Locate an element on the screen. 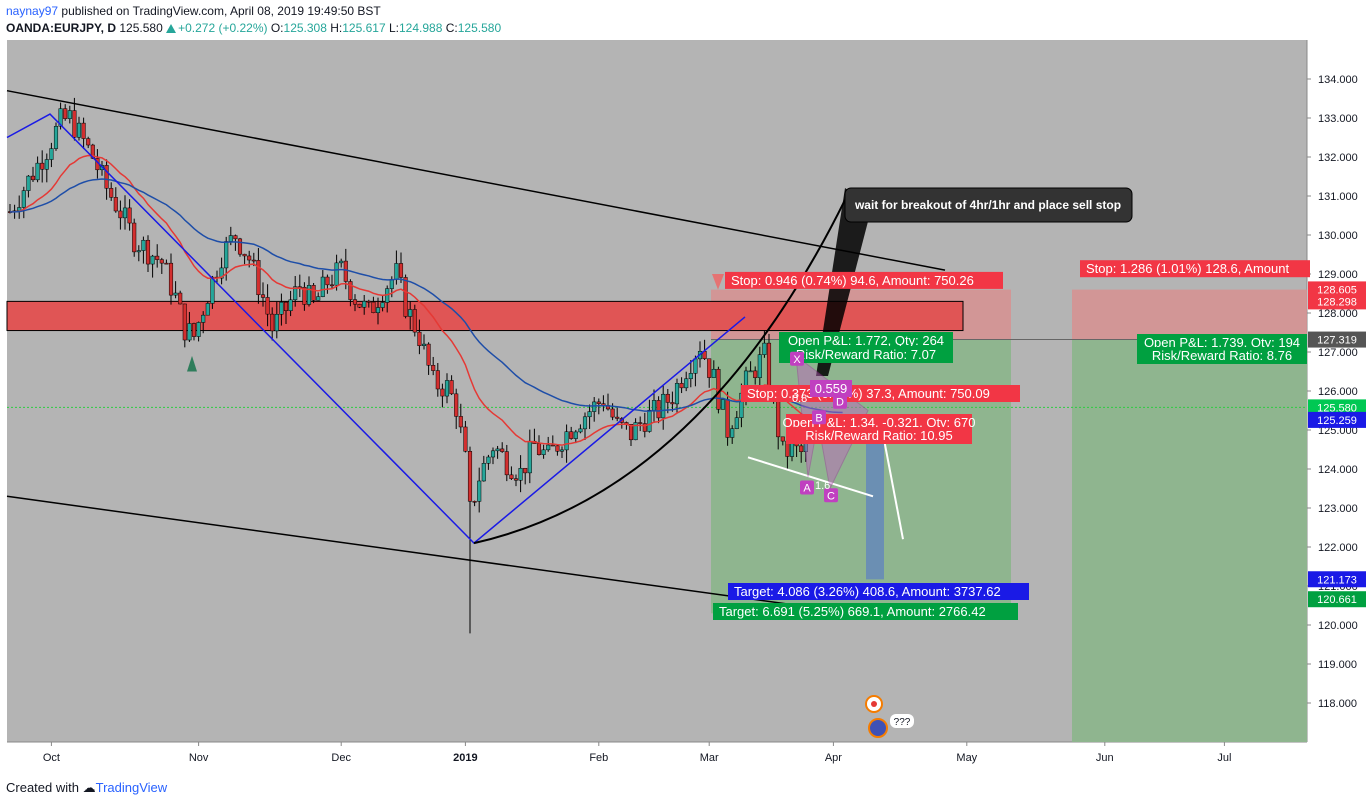  price-change: +0.272 (+0.22%) is located at coordinates (223, 28).